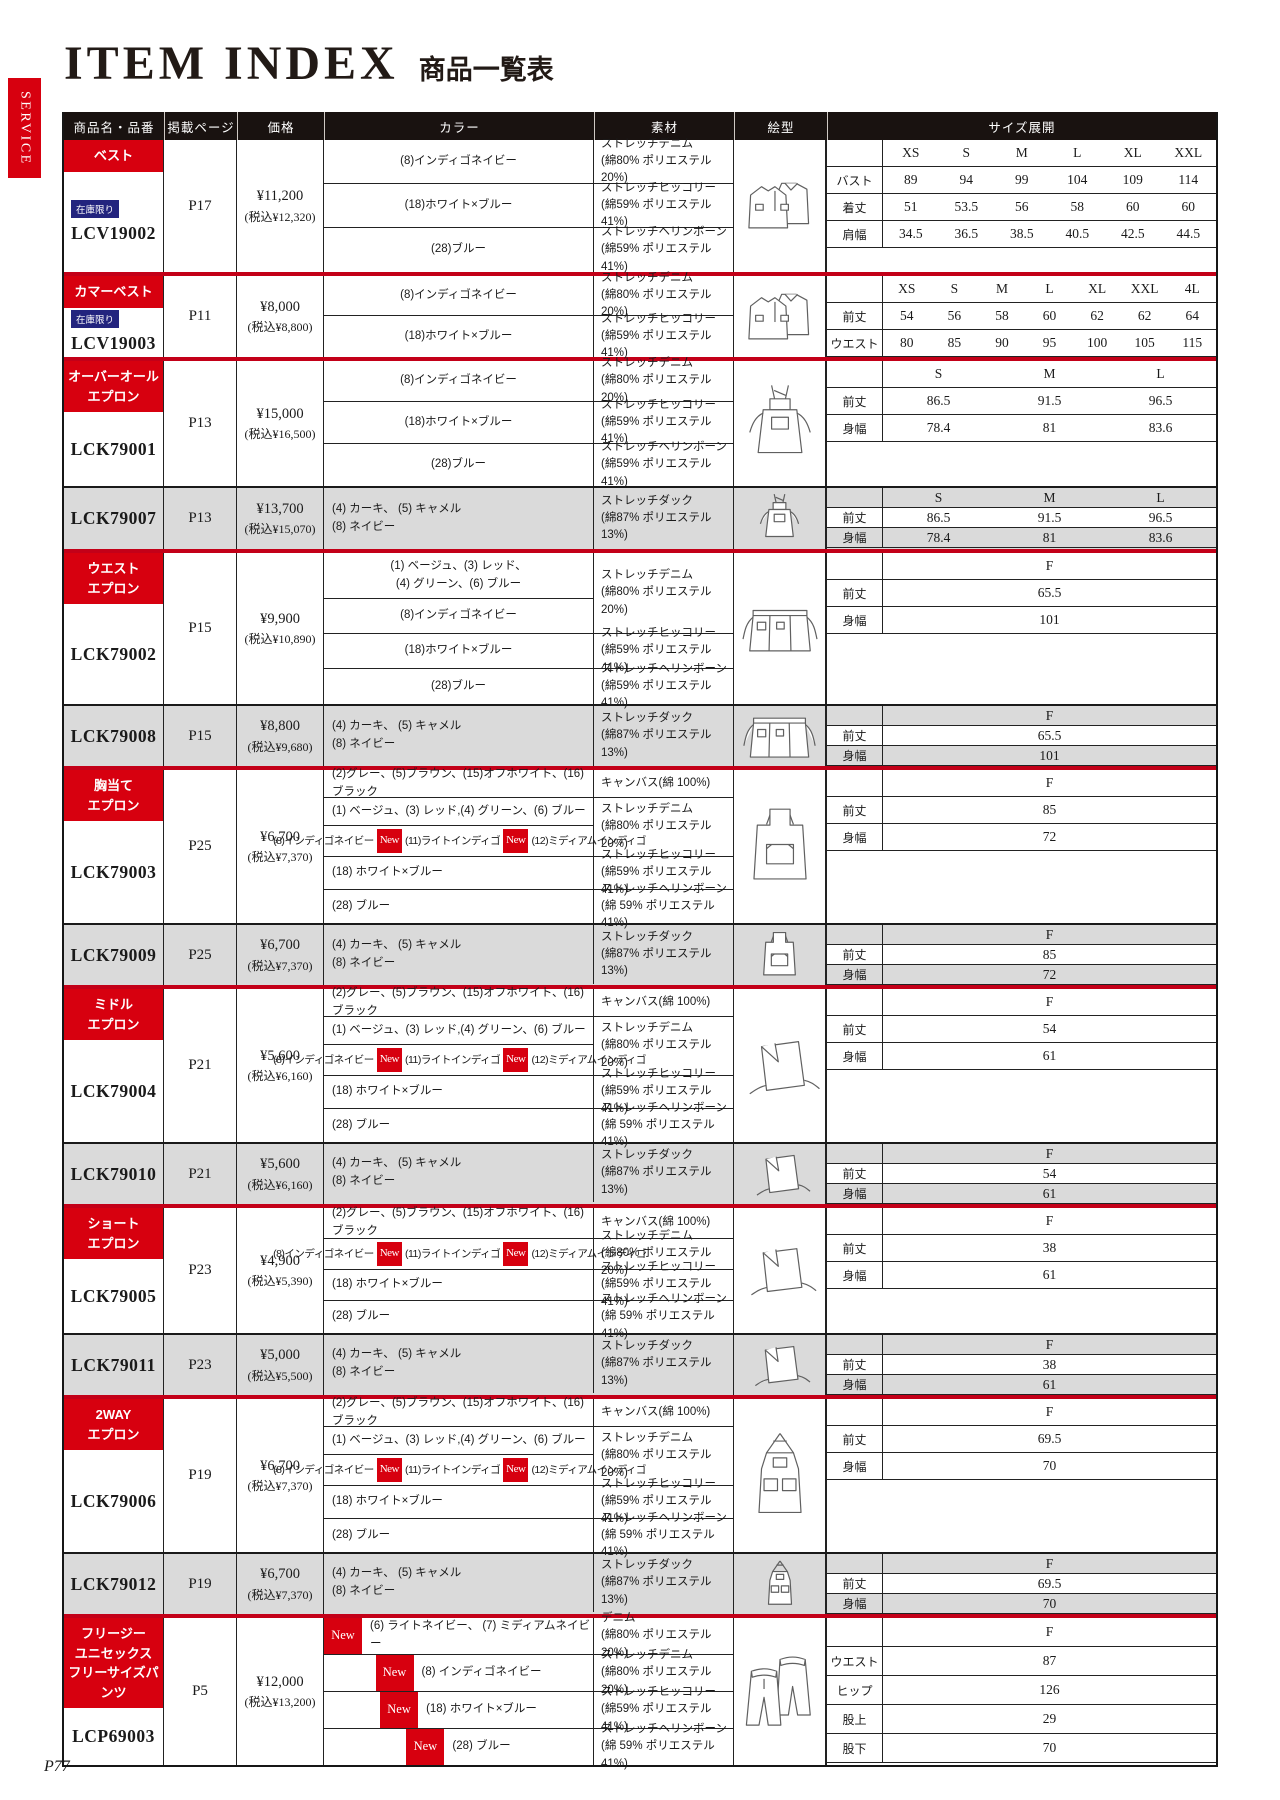 This screenshot has width=1280, height=1800. I want to click on page-title: ITEM INDEX, so click(231, 63).